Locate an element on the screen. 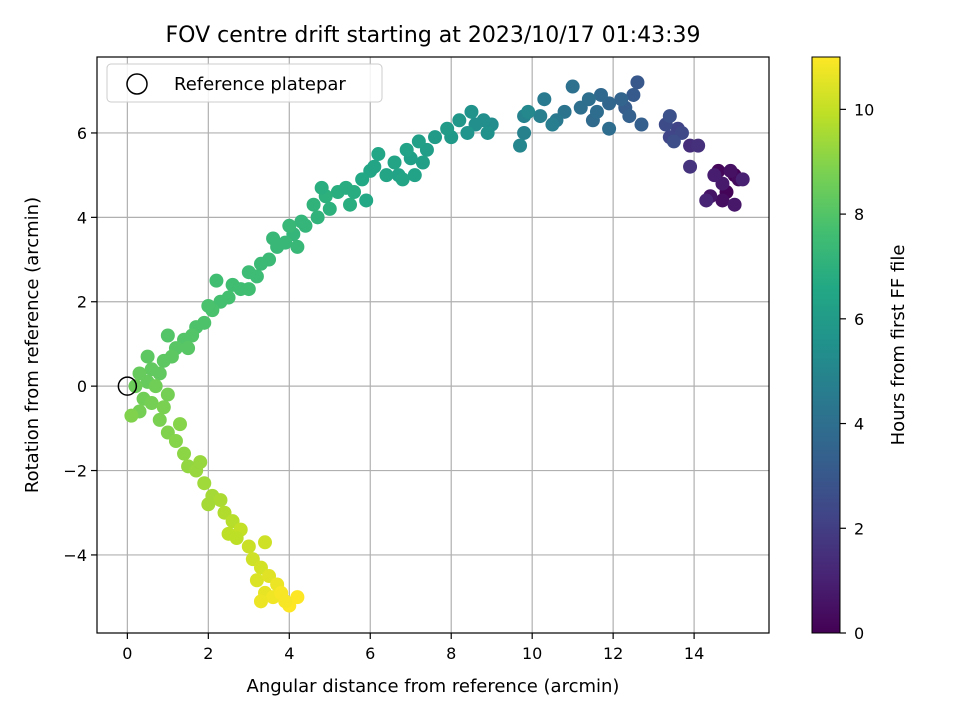  x-tick-label: 14 is located at coordinates (694, 653).